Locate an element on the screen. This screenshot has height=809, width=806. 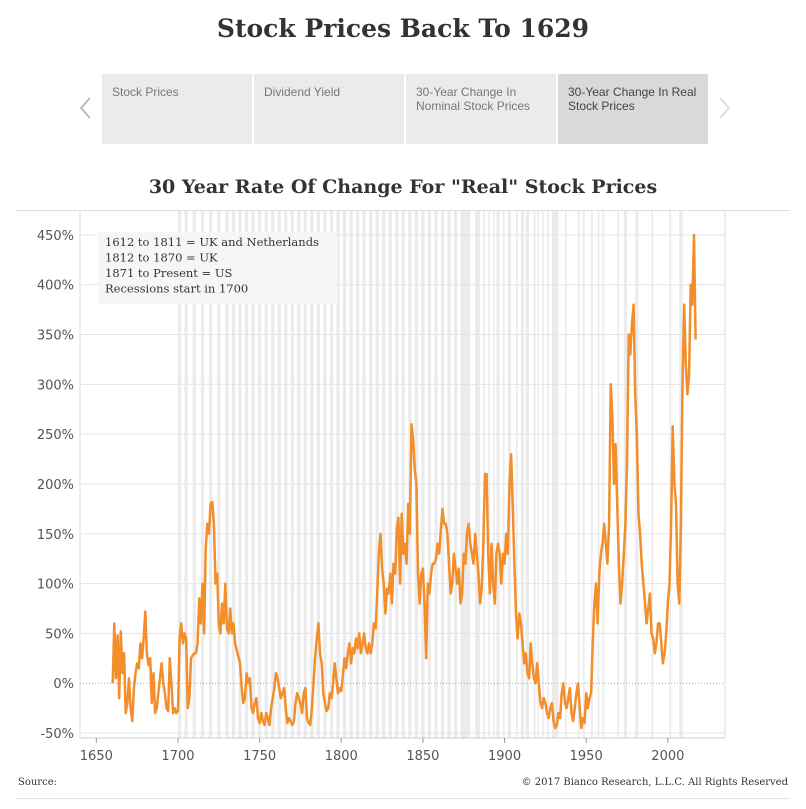
prev-arrow-icon is located at coordinates (85, 108).